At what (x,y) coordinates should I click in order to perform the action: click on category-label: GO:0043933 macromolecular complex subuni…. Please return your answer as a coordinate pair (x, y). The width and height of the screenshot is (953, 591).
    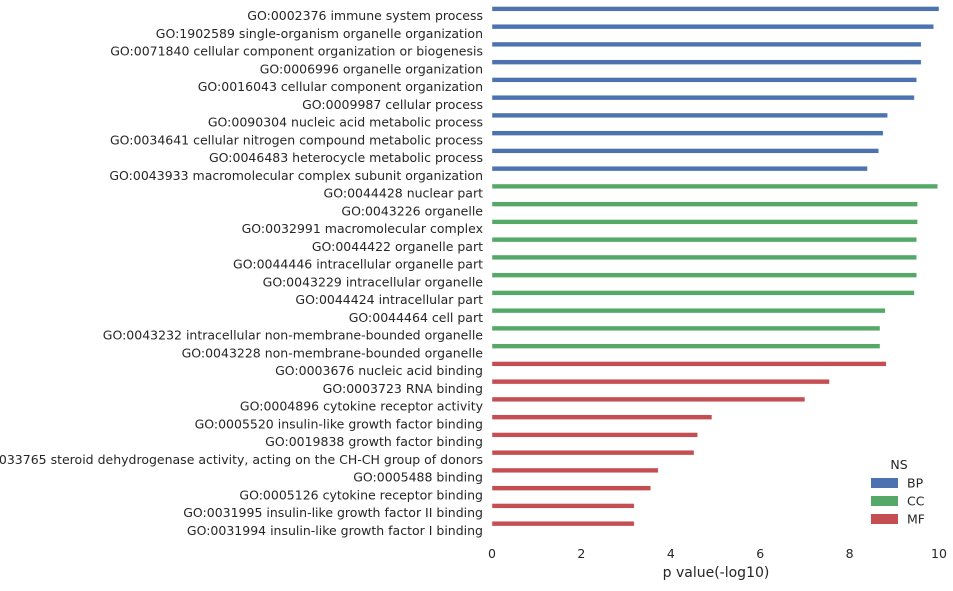
    Looking at the image, I should click on (296, 175).